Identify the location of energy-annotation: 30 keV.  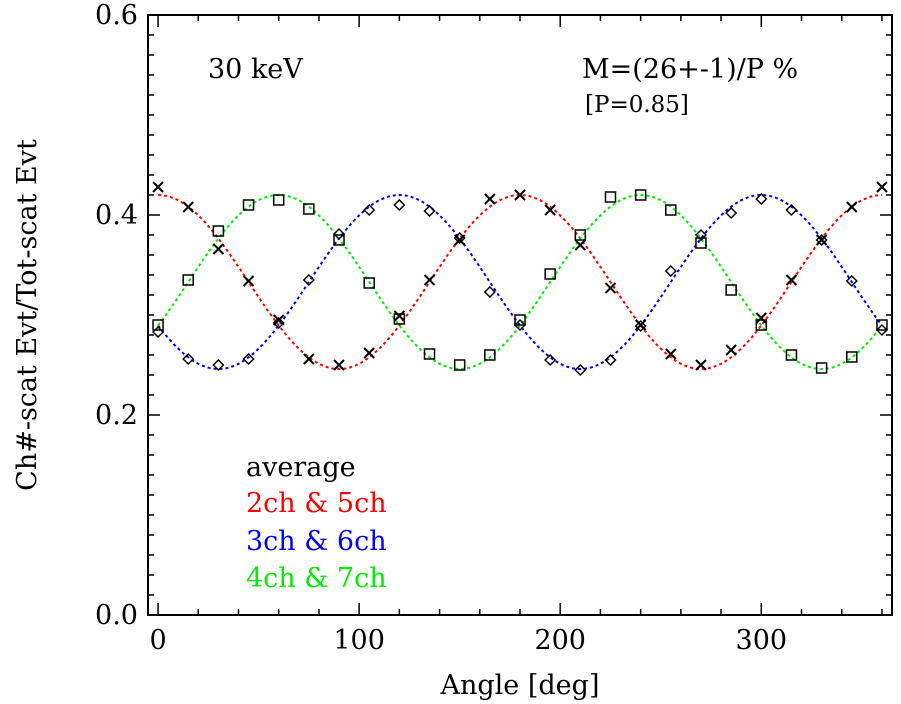
(255, 69).